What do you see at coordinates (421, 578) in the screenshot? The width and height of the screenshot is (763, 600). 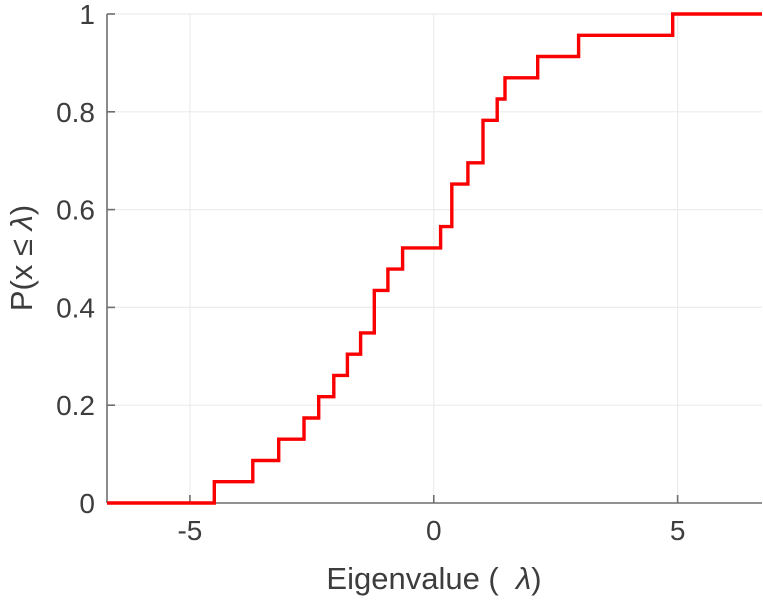 I see `x-axis-label-prefix: Eigenvalue (` at bounding box center [421, 578].